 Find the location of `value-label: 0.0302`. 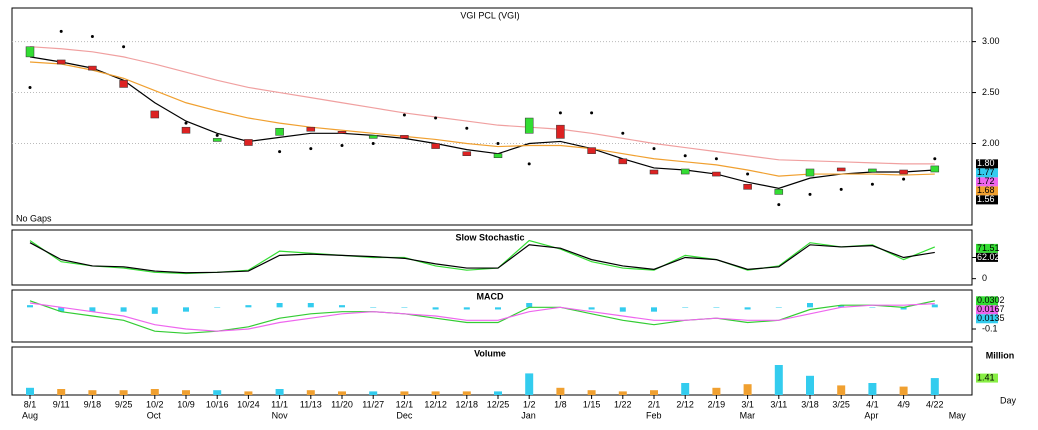

value-label: 0.0302 is located at coordinates (991, 300).